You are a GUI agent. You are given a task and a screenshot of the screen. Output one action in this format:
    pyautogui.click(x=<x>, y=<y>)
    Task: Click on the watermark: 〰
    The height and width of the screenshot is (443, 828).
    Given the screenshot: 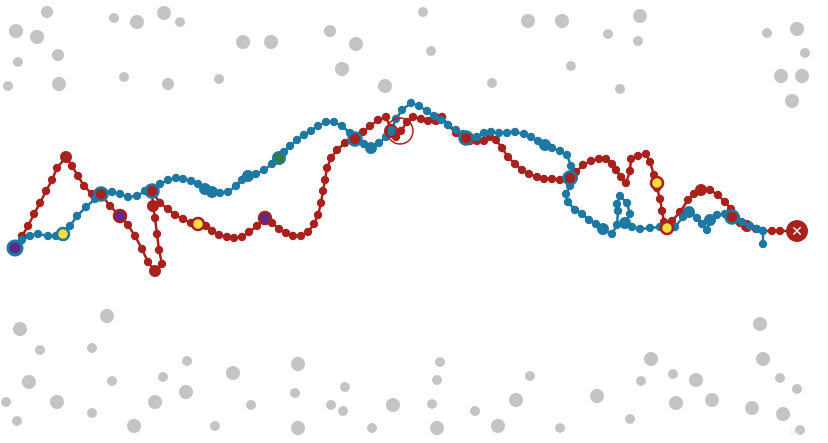 What is the action you would take?
    pyautogui.click(x=795, y=432)
    